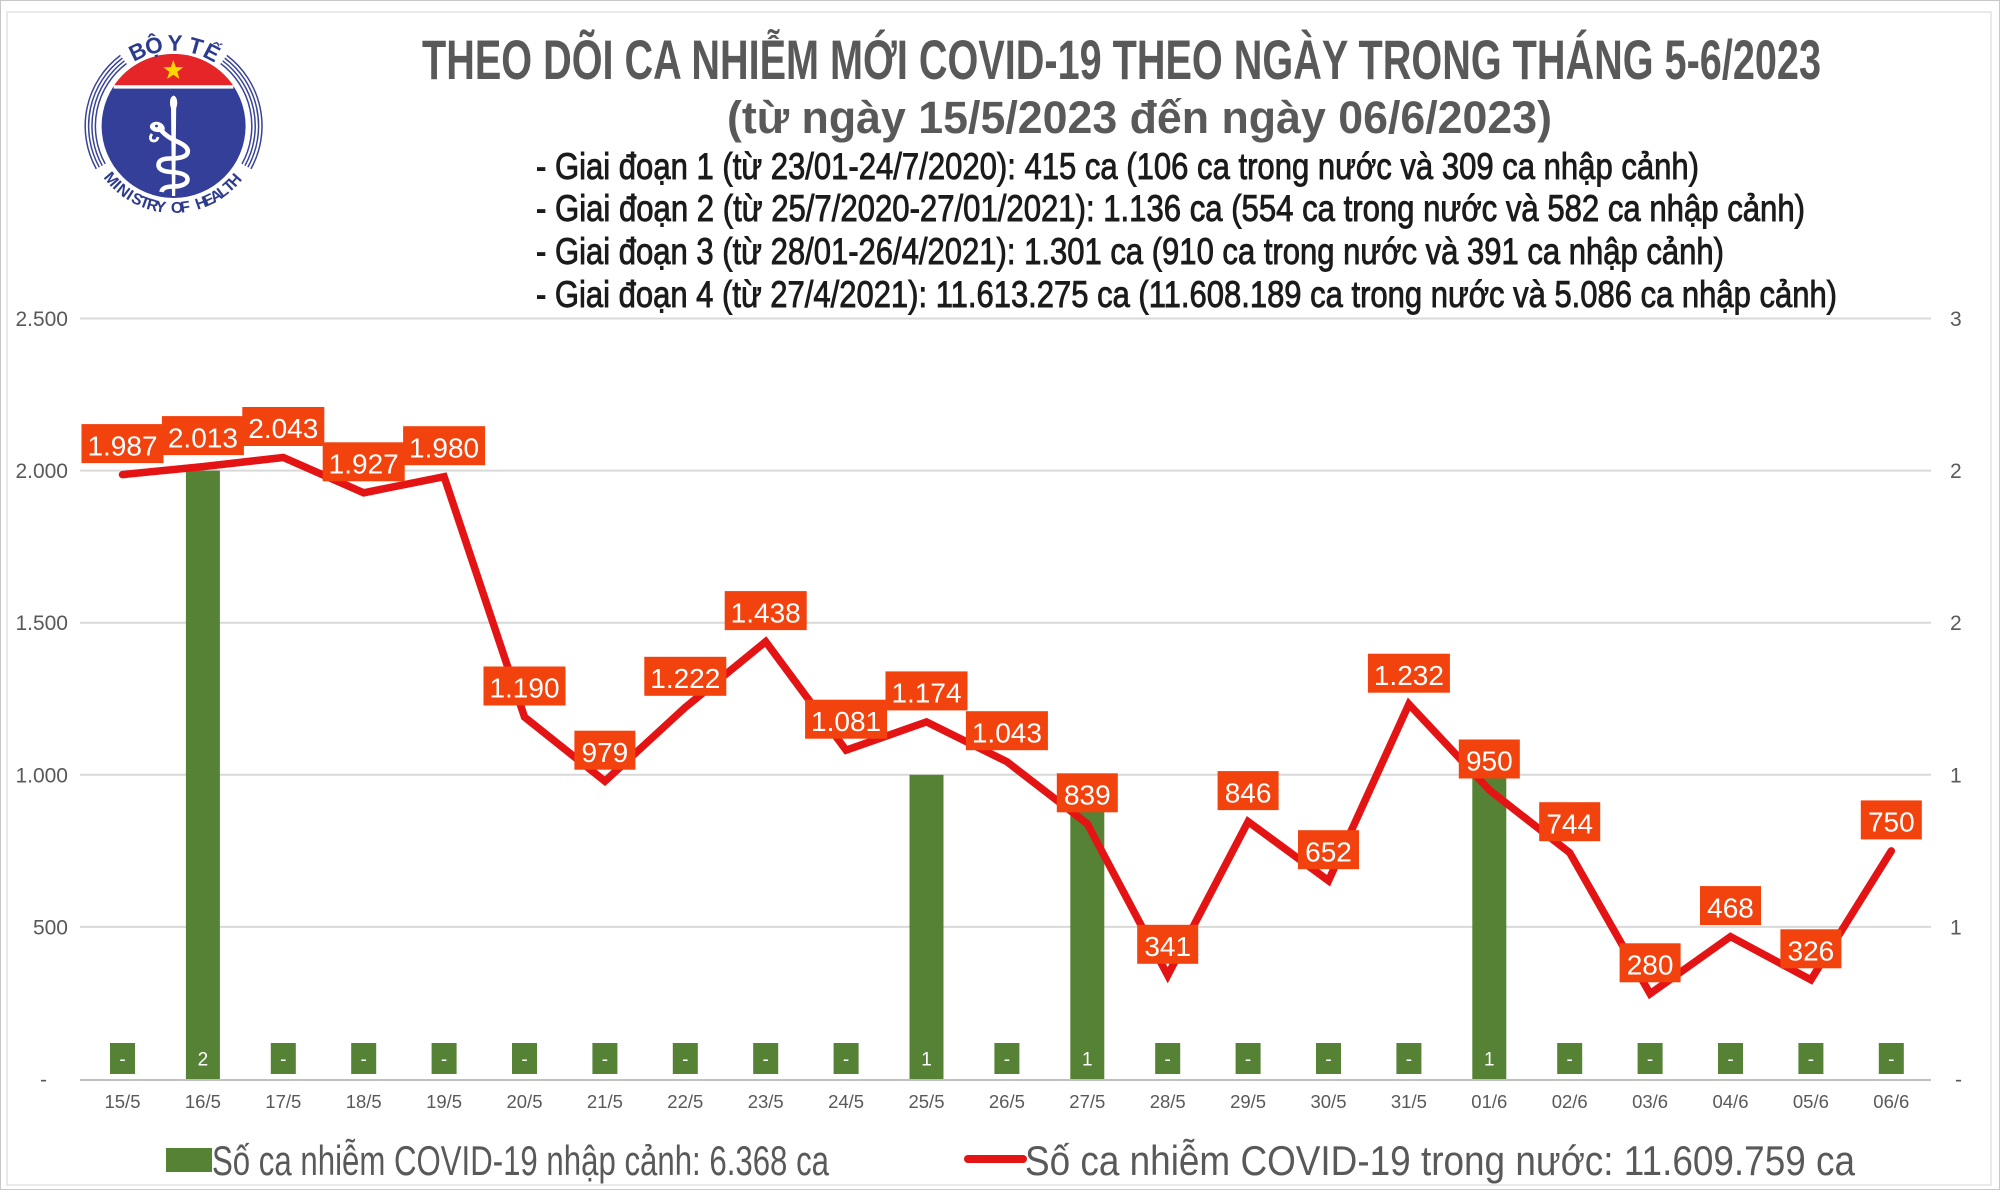 The image size is (2000, 1195). I want to click on svg-text: 02/6, so click(1570, 1101).